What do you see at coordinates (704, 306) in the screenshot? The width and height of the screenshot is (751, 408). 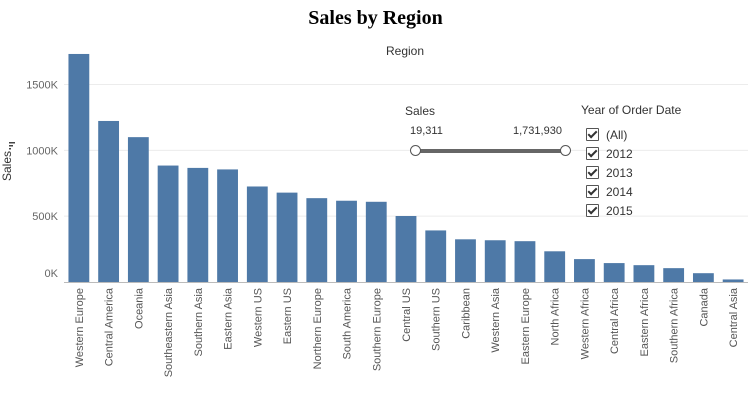 I see `x-tick-label: Canada` at bounding box center [704, 306].